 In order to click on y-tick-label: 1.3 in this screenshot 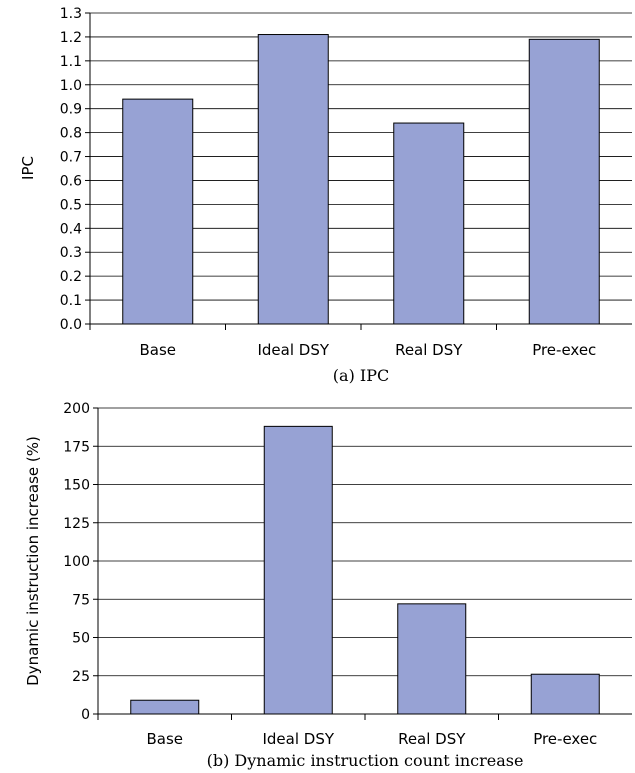, I will do `click(71, 14)`.